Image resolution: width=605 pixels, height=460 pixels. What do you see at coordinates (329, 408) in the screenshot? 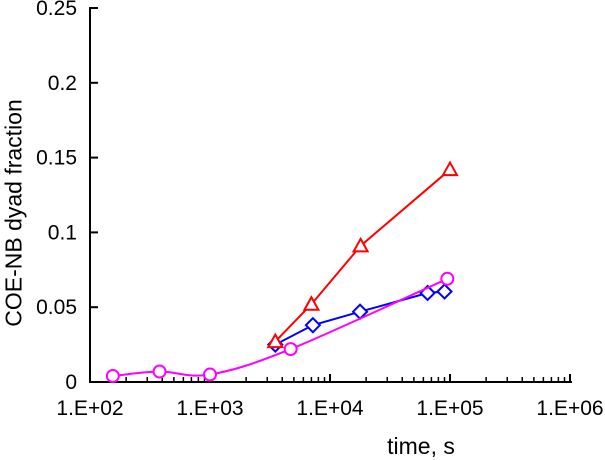
I see `x-tick-label: 1.E+04` at bounding box center [329, 408].